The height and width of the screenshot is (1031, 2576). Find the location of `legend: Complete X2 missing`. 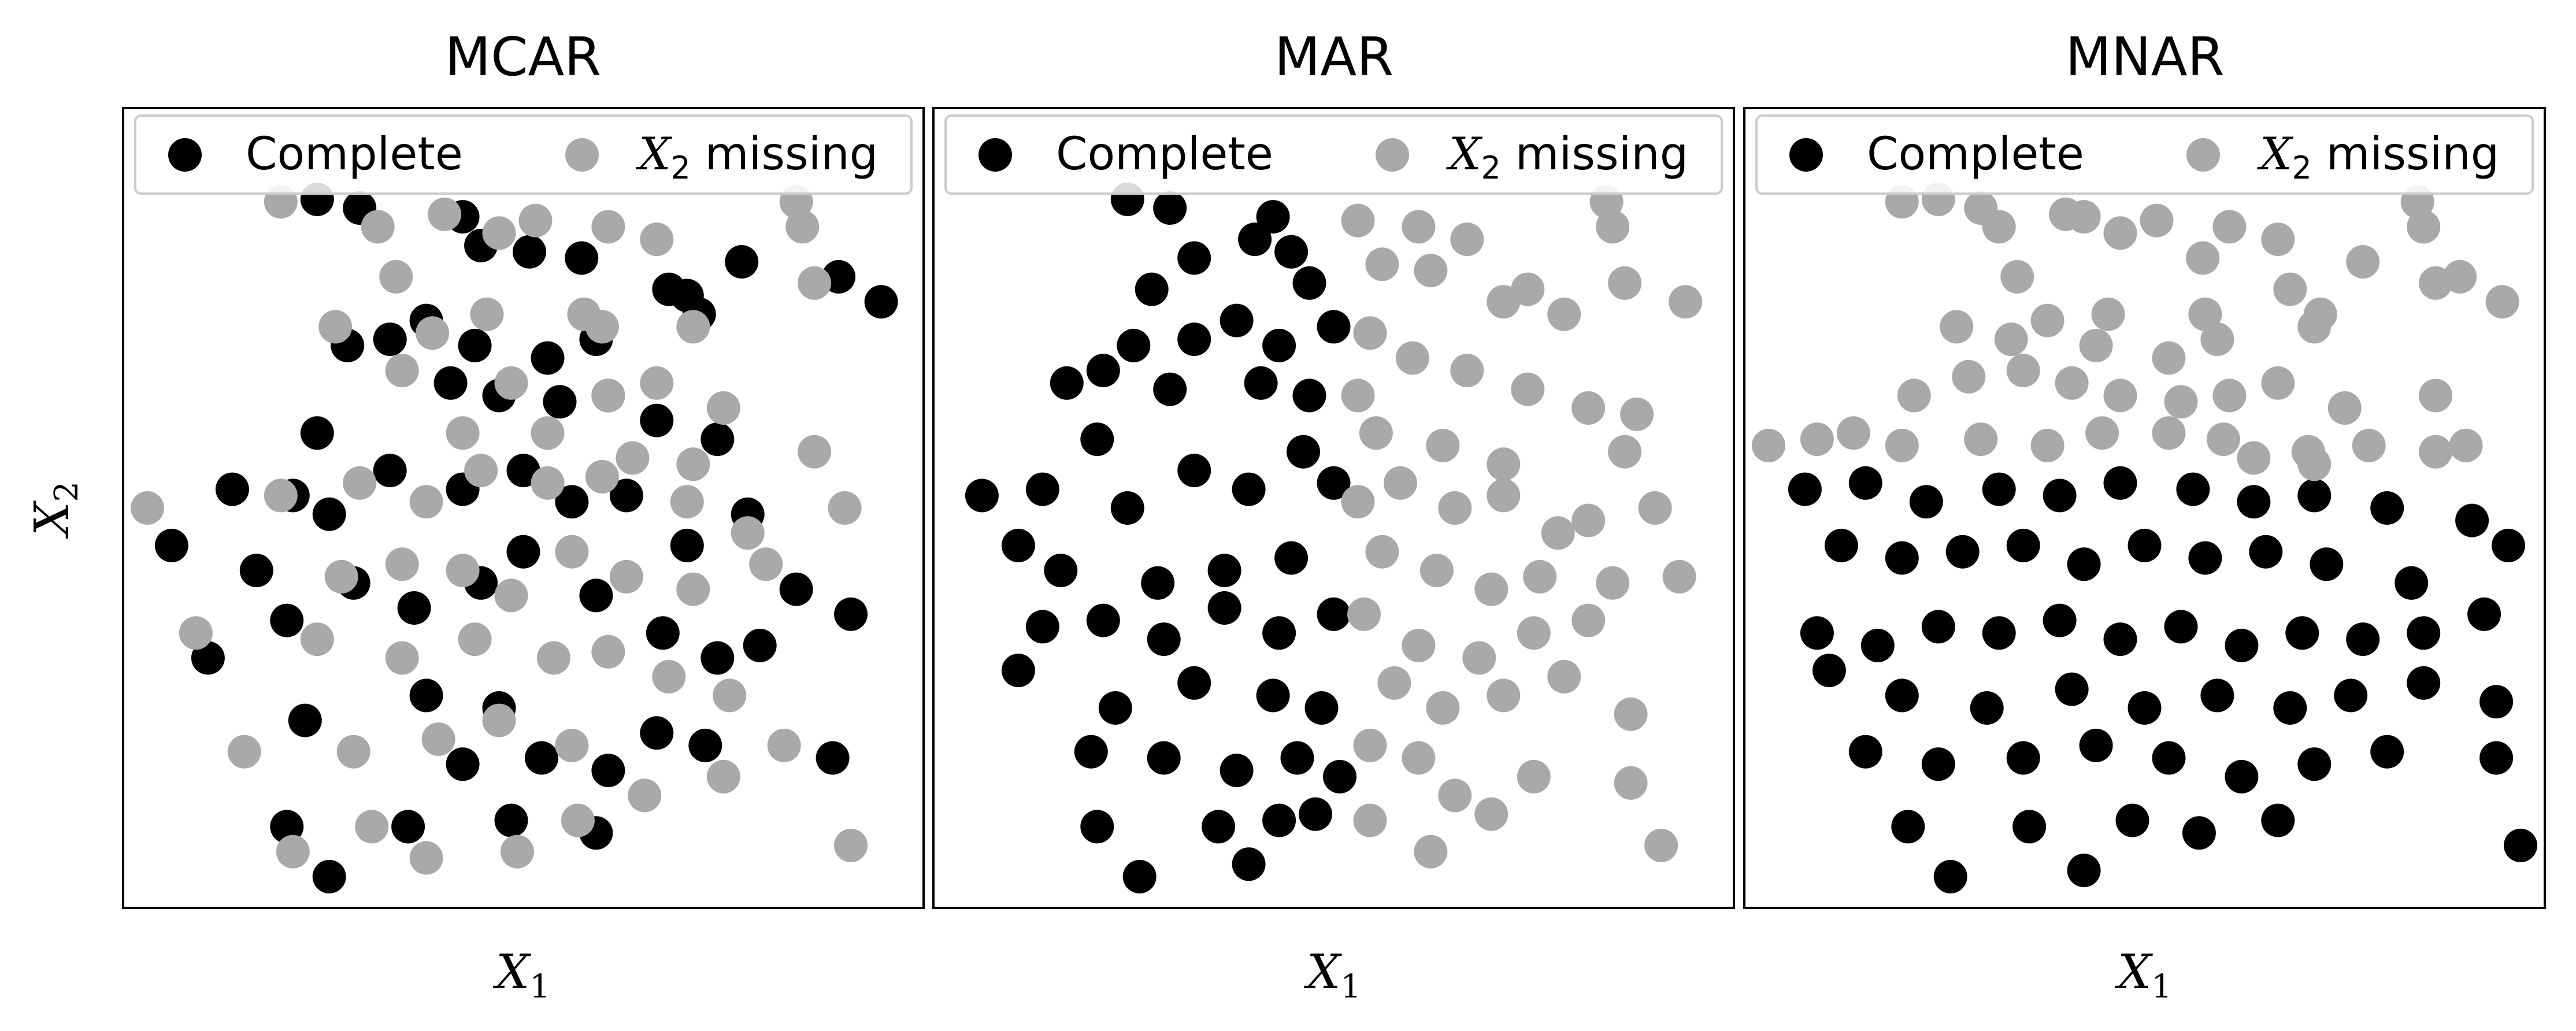

legend: Complete X2 missing is located at coordinates (1333, 154).